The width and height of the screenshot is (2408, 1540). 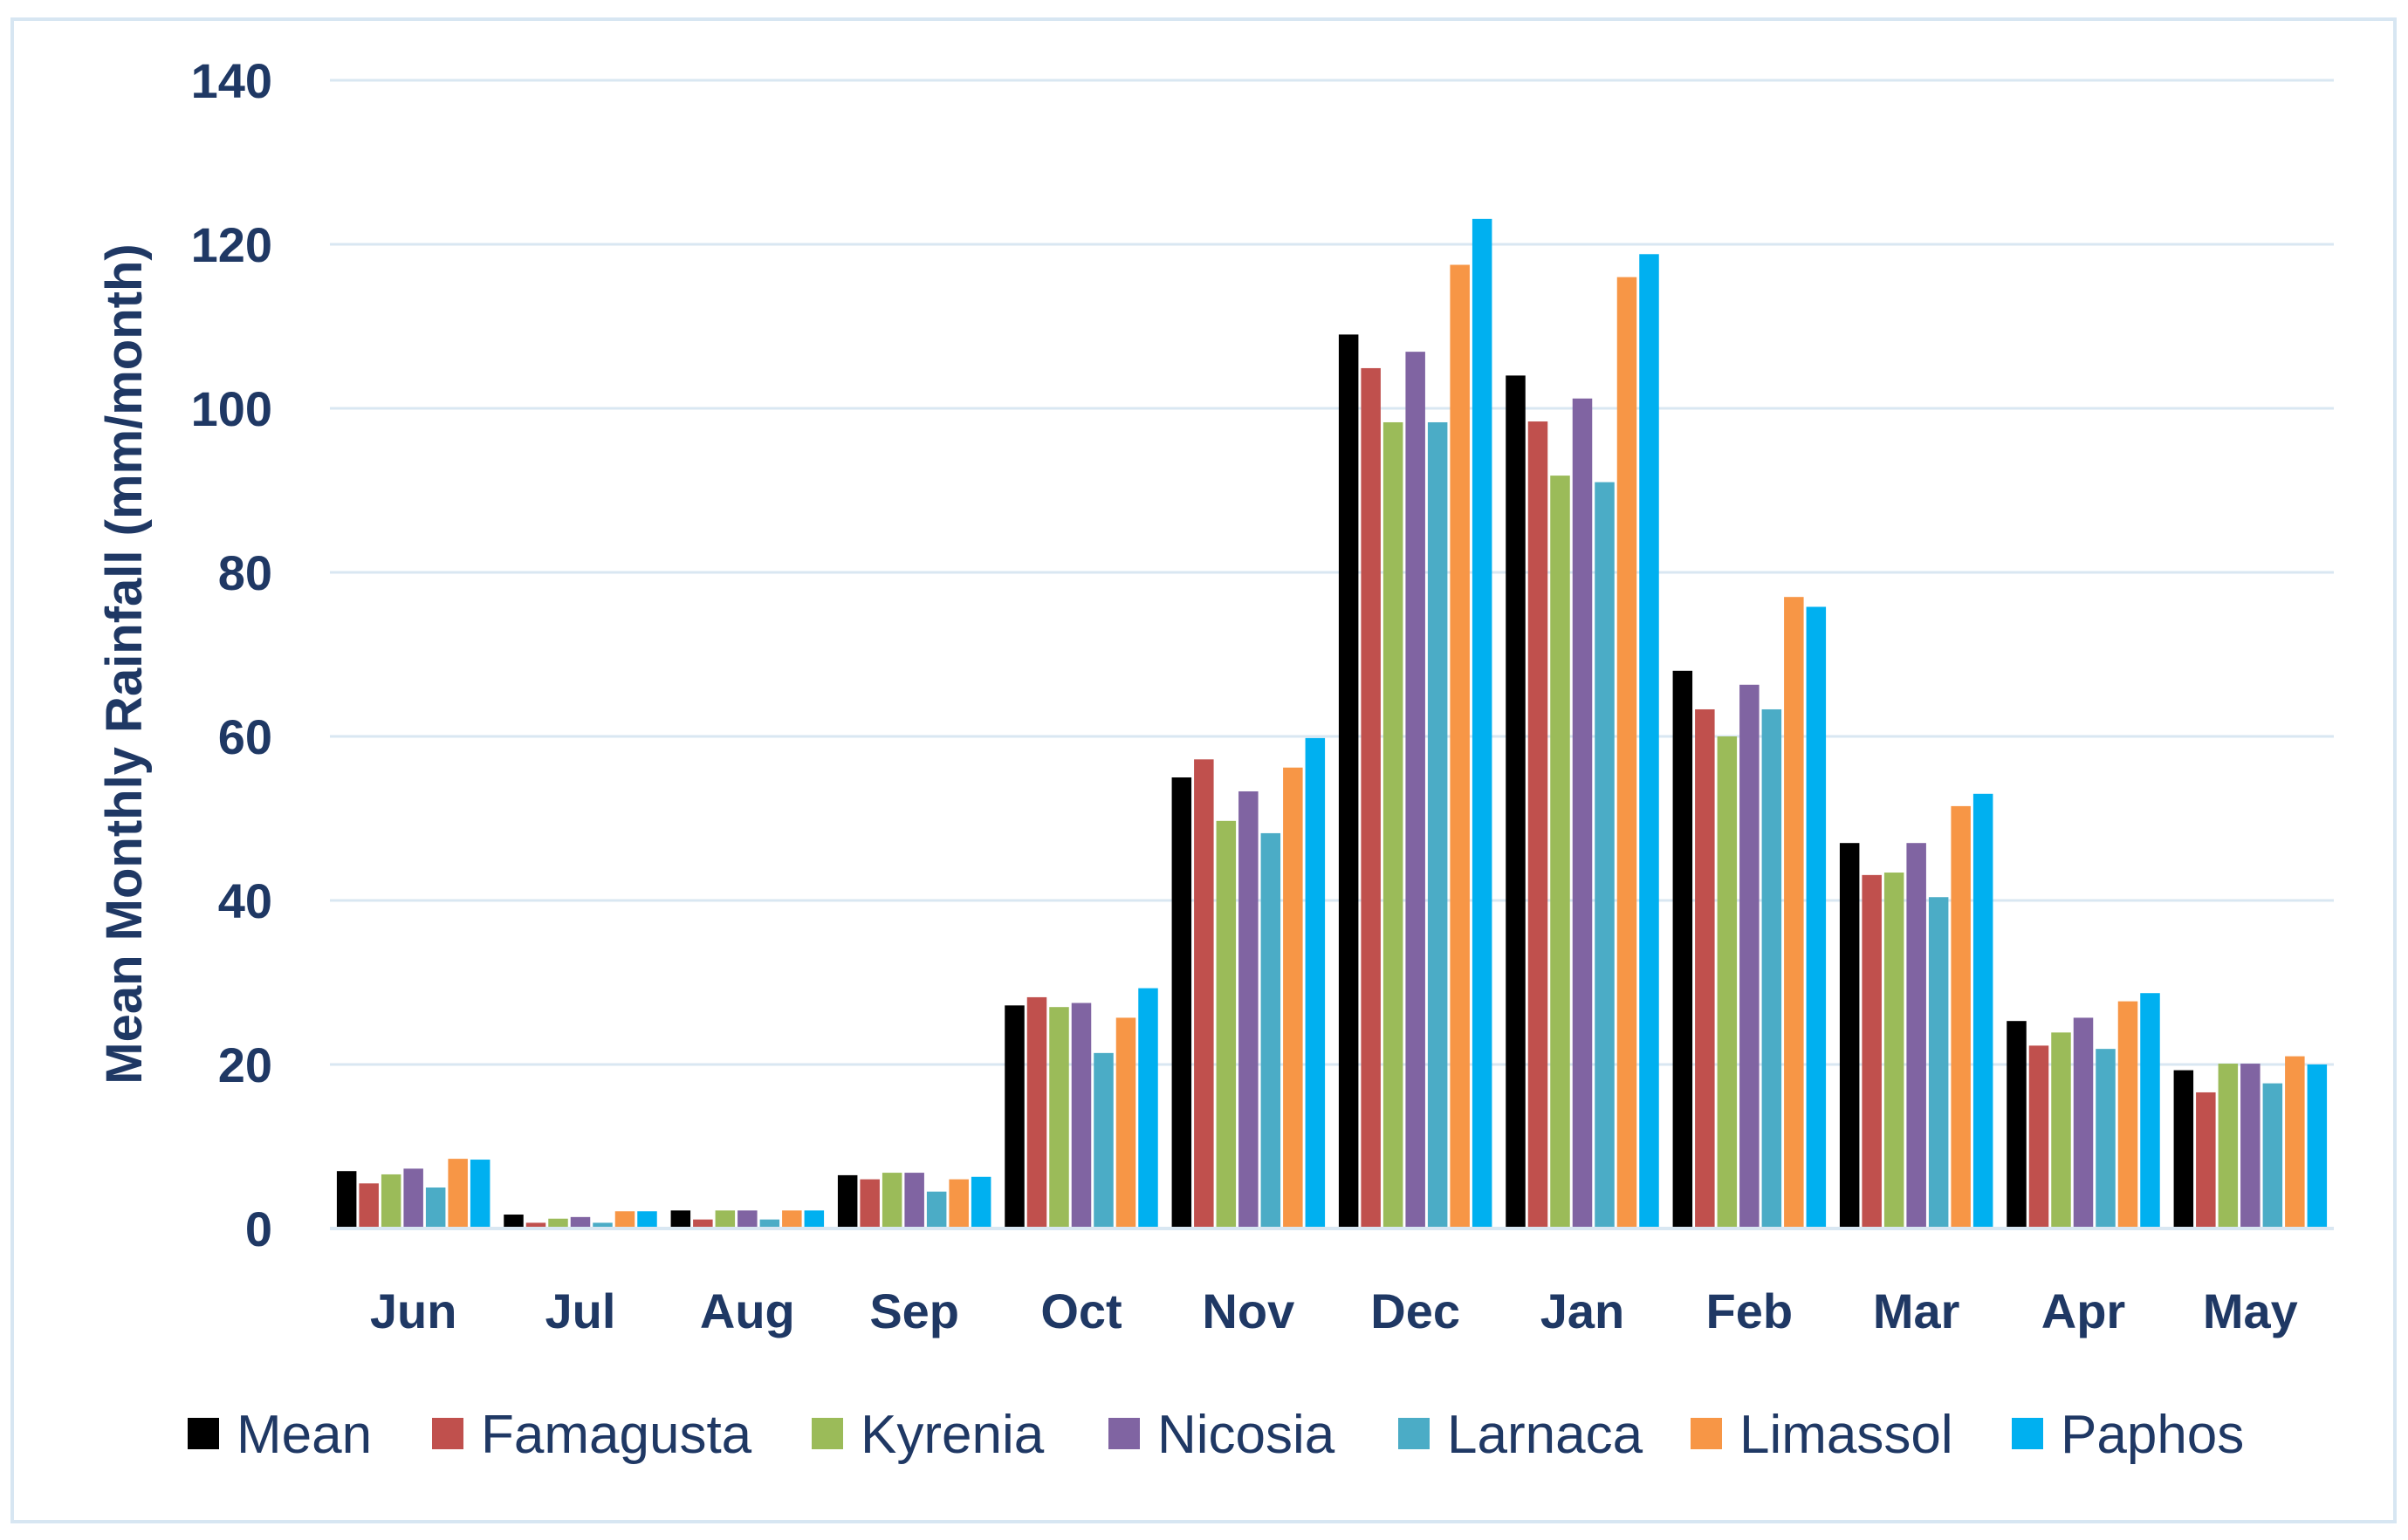 What do you see at coordinates (2250, 1310) in the screenshot?
I see `x-tick-label: May` at bounding box center [2250, 1310].